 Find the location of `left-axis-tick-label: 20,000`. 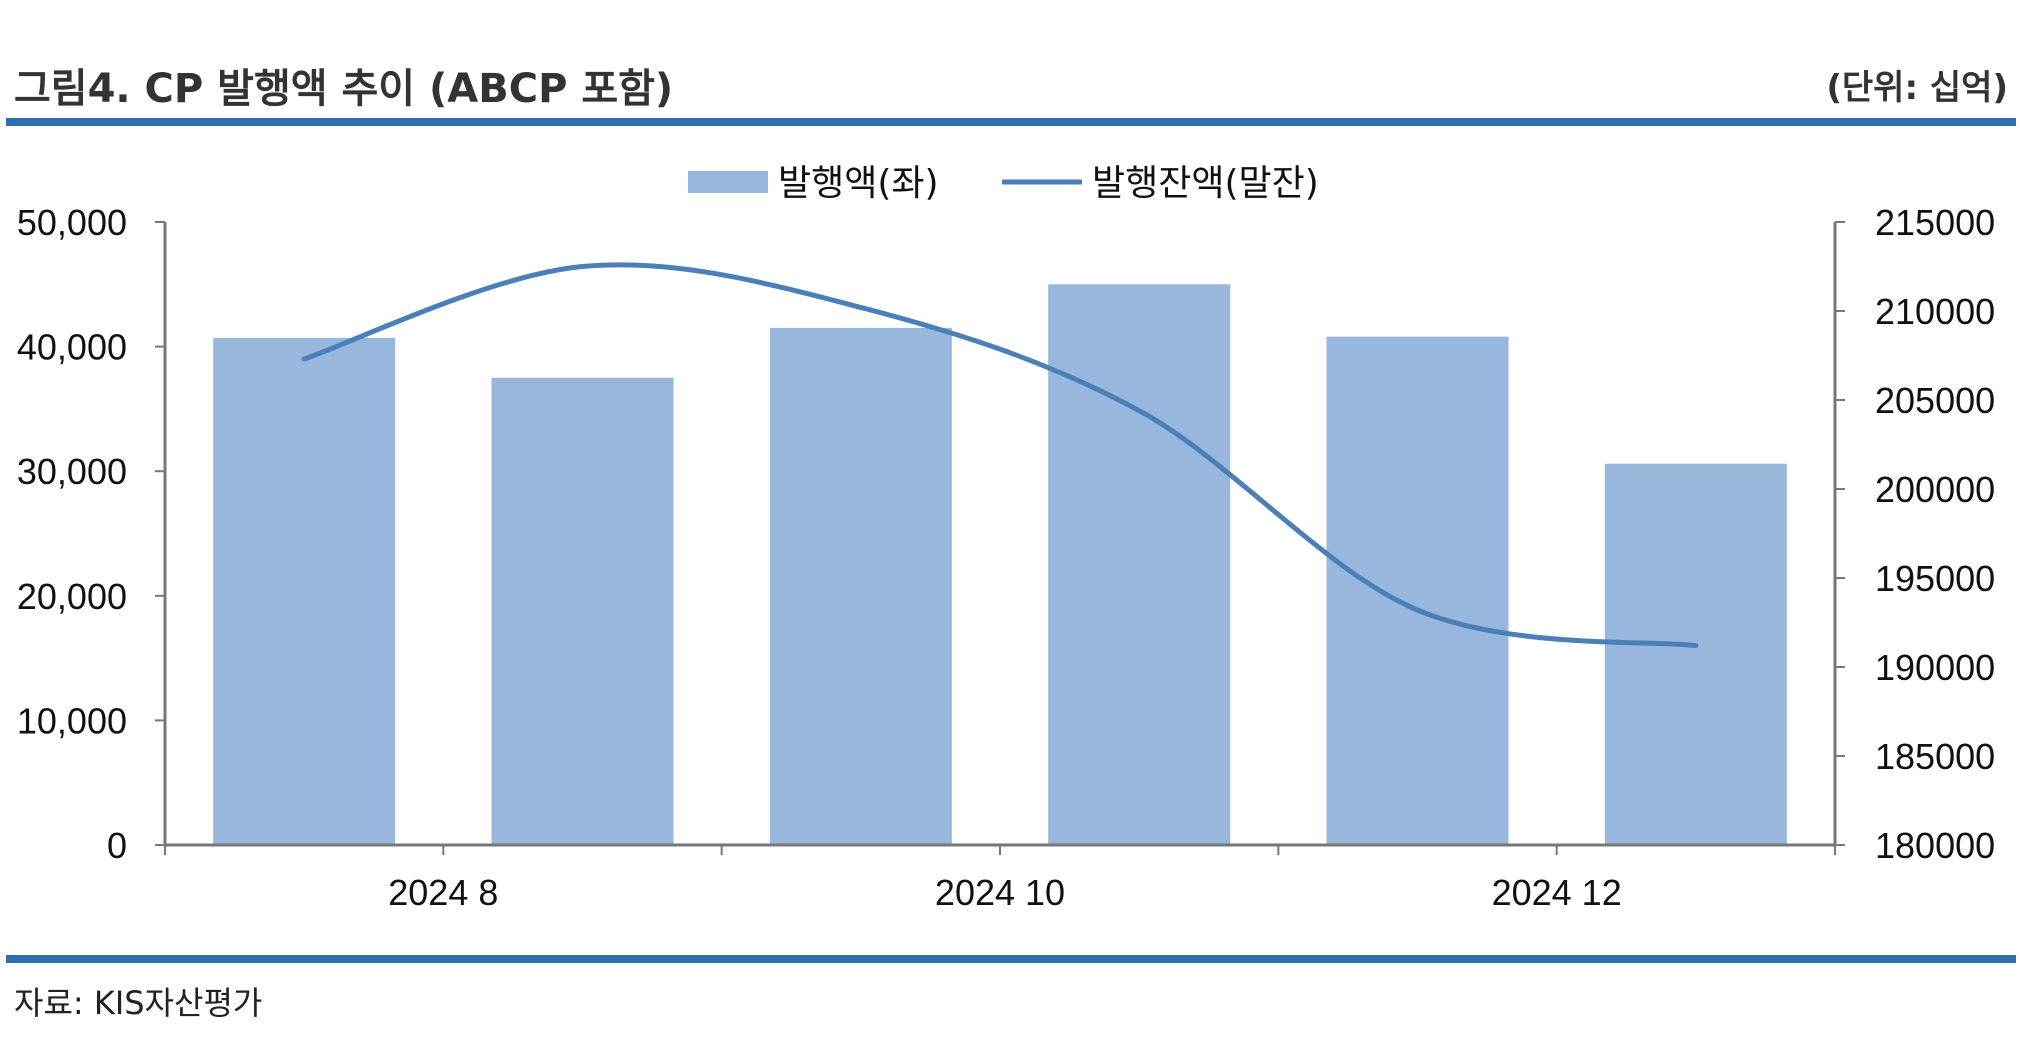

left-axis-tick-label: 20,000 is located at coordinates (72, 596).